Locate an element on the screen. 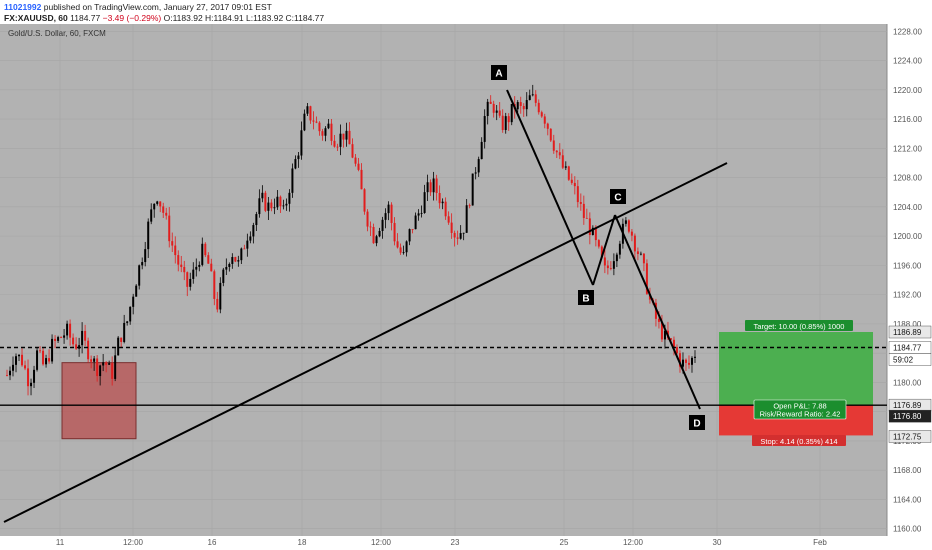 Image resolution: width=932 pixels, height=550 pixels. y-tick-label: 1228.00 is located at coordinates (907, 31).